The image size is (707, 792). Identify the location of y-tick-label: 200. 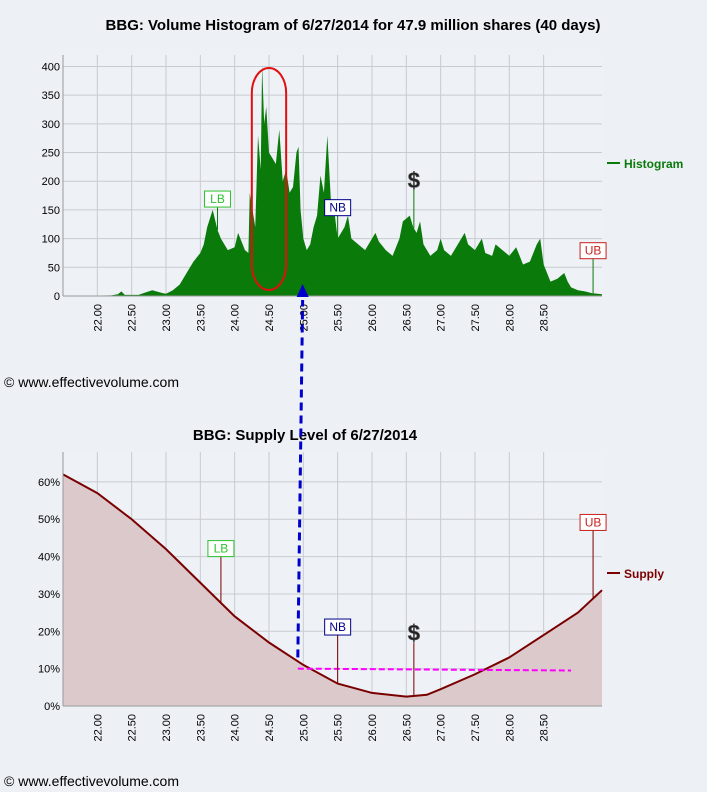
(51, 182).